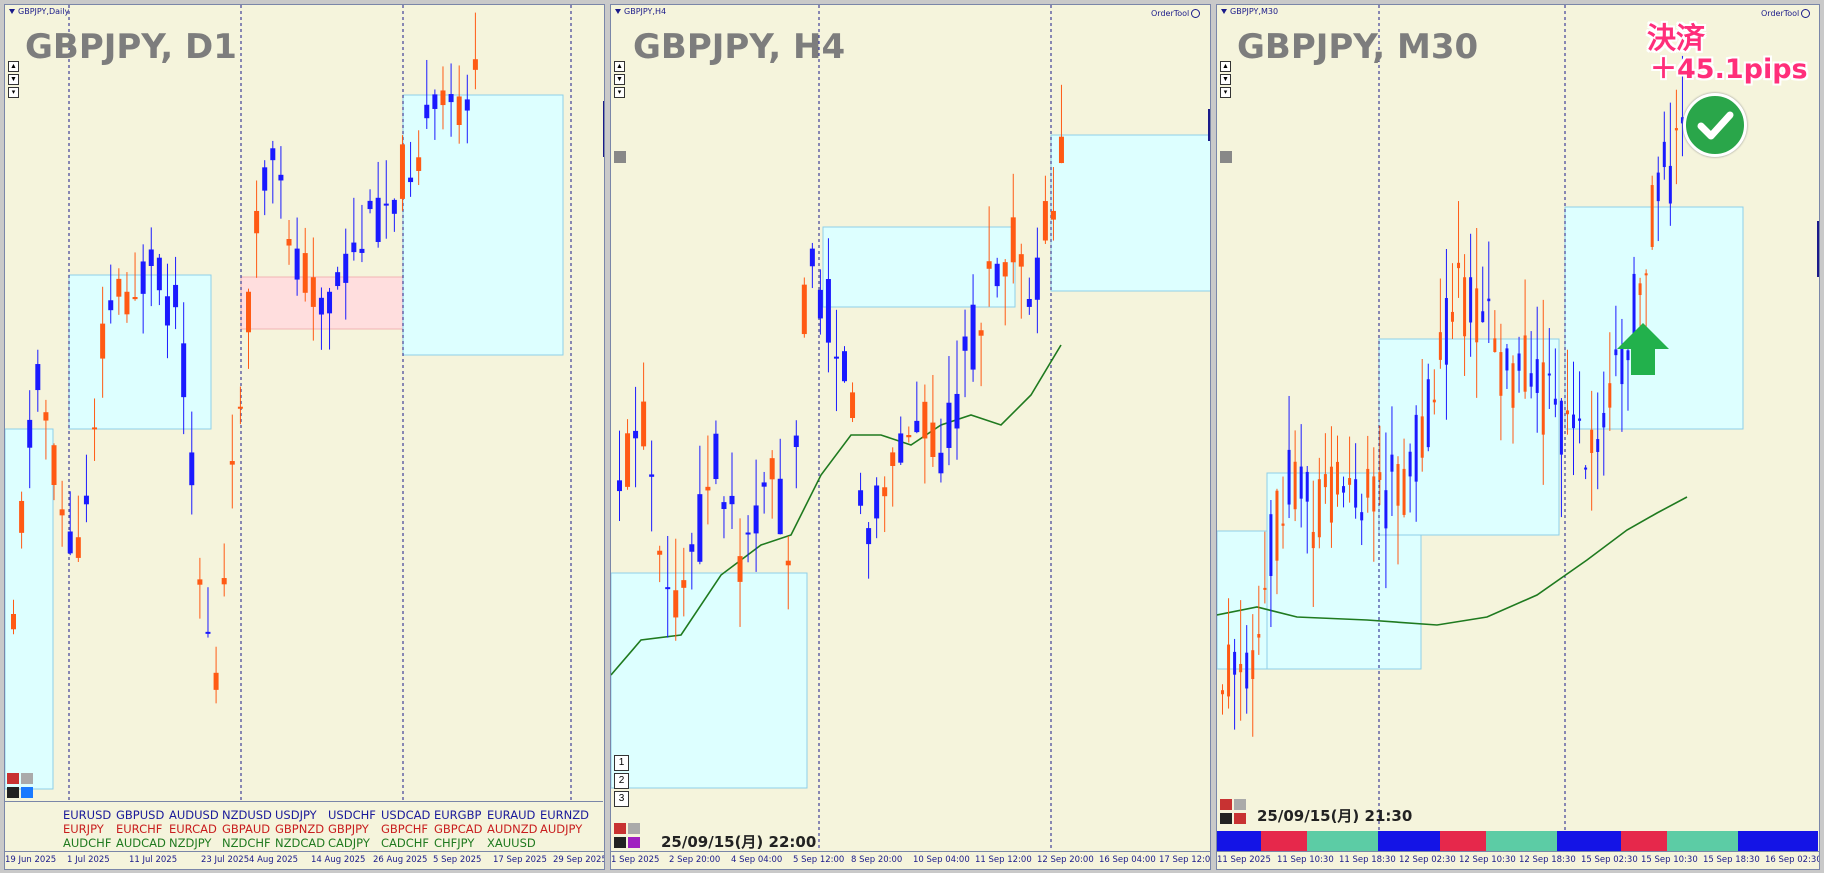 This screenshot has height=873, width=1824. What do you see at coordinates (349, 843) in the screenshot?
I see `symbol-cadjpy: CADJPY` at bounding box center [349, 843].